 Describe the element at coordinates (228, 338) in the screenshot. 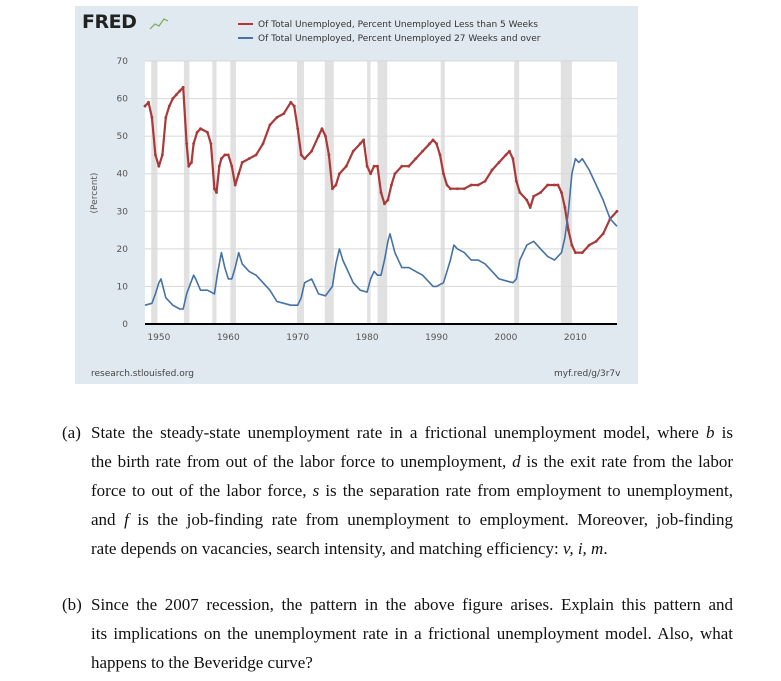

I see `x-tick-label: 1960` at that location.